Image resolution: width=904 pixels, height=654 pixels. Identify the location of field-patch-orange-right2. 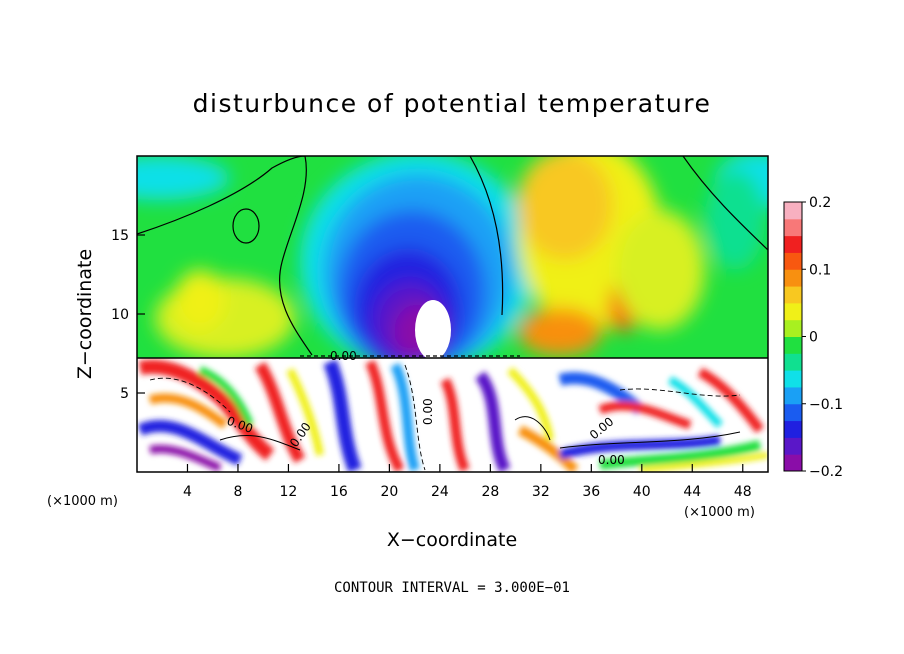
(560, 332).